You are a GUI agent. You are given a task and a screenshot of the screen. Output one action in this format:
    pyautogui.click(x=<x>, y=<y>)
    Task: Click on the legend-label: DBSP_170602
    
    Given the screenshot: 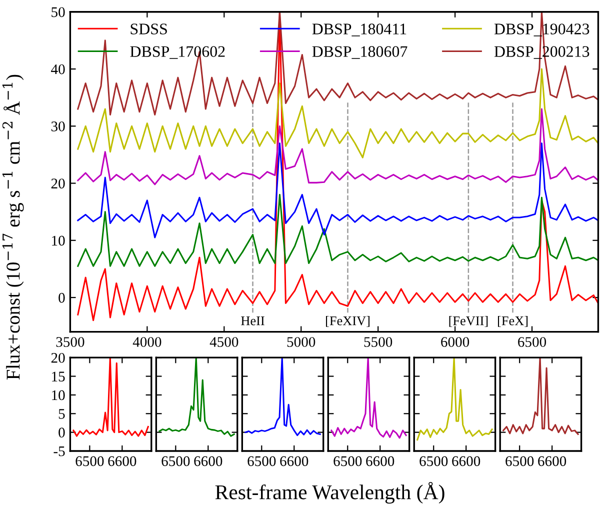 What is the action you would take?
    pyautogui.click(x=177, y=52)
    